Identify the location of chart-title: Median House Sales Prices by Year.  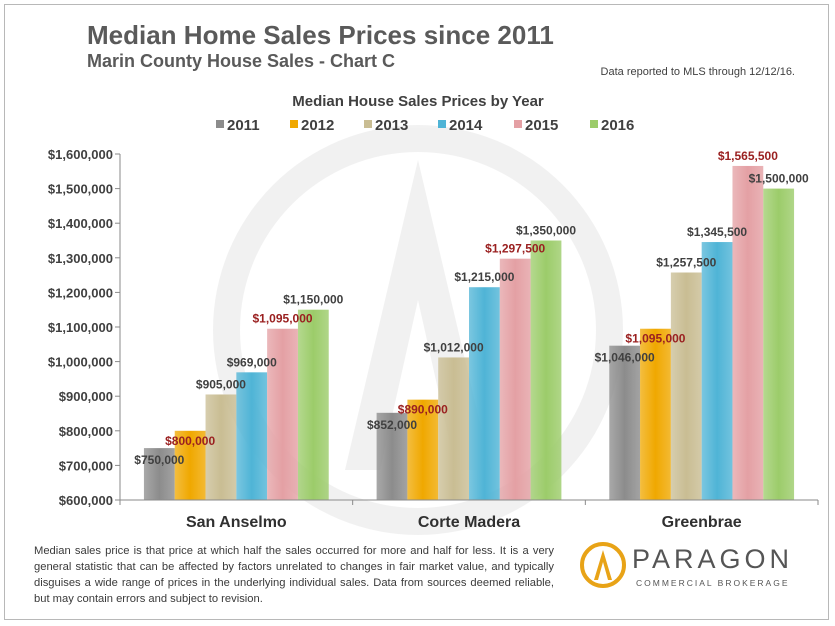
(418, 101).